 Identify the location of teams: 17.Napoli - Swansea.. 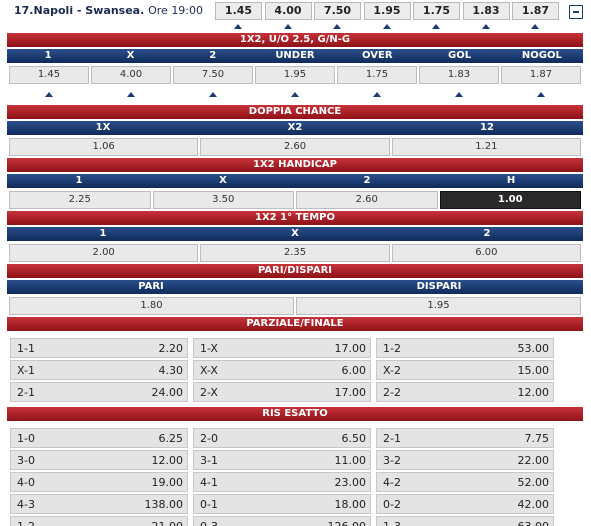
(79, 10).